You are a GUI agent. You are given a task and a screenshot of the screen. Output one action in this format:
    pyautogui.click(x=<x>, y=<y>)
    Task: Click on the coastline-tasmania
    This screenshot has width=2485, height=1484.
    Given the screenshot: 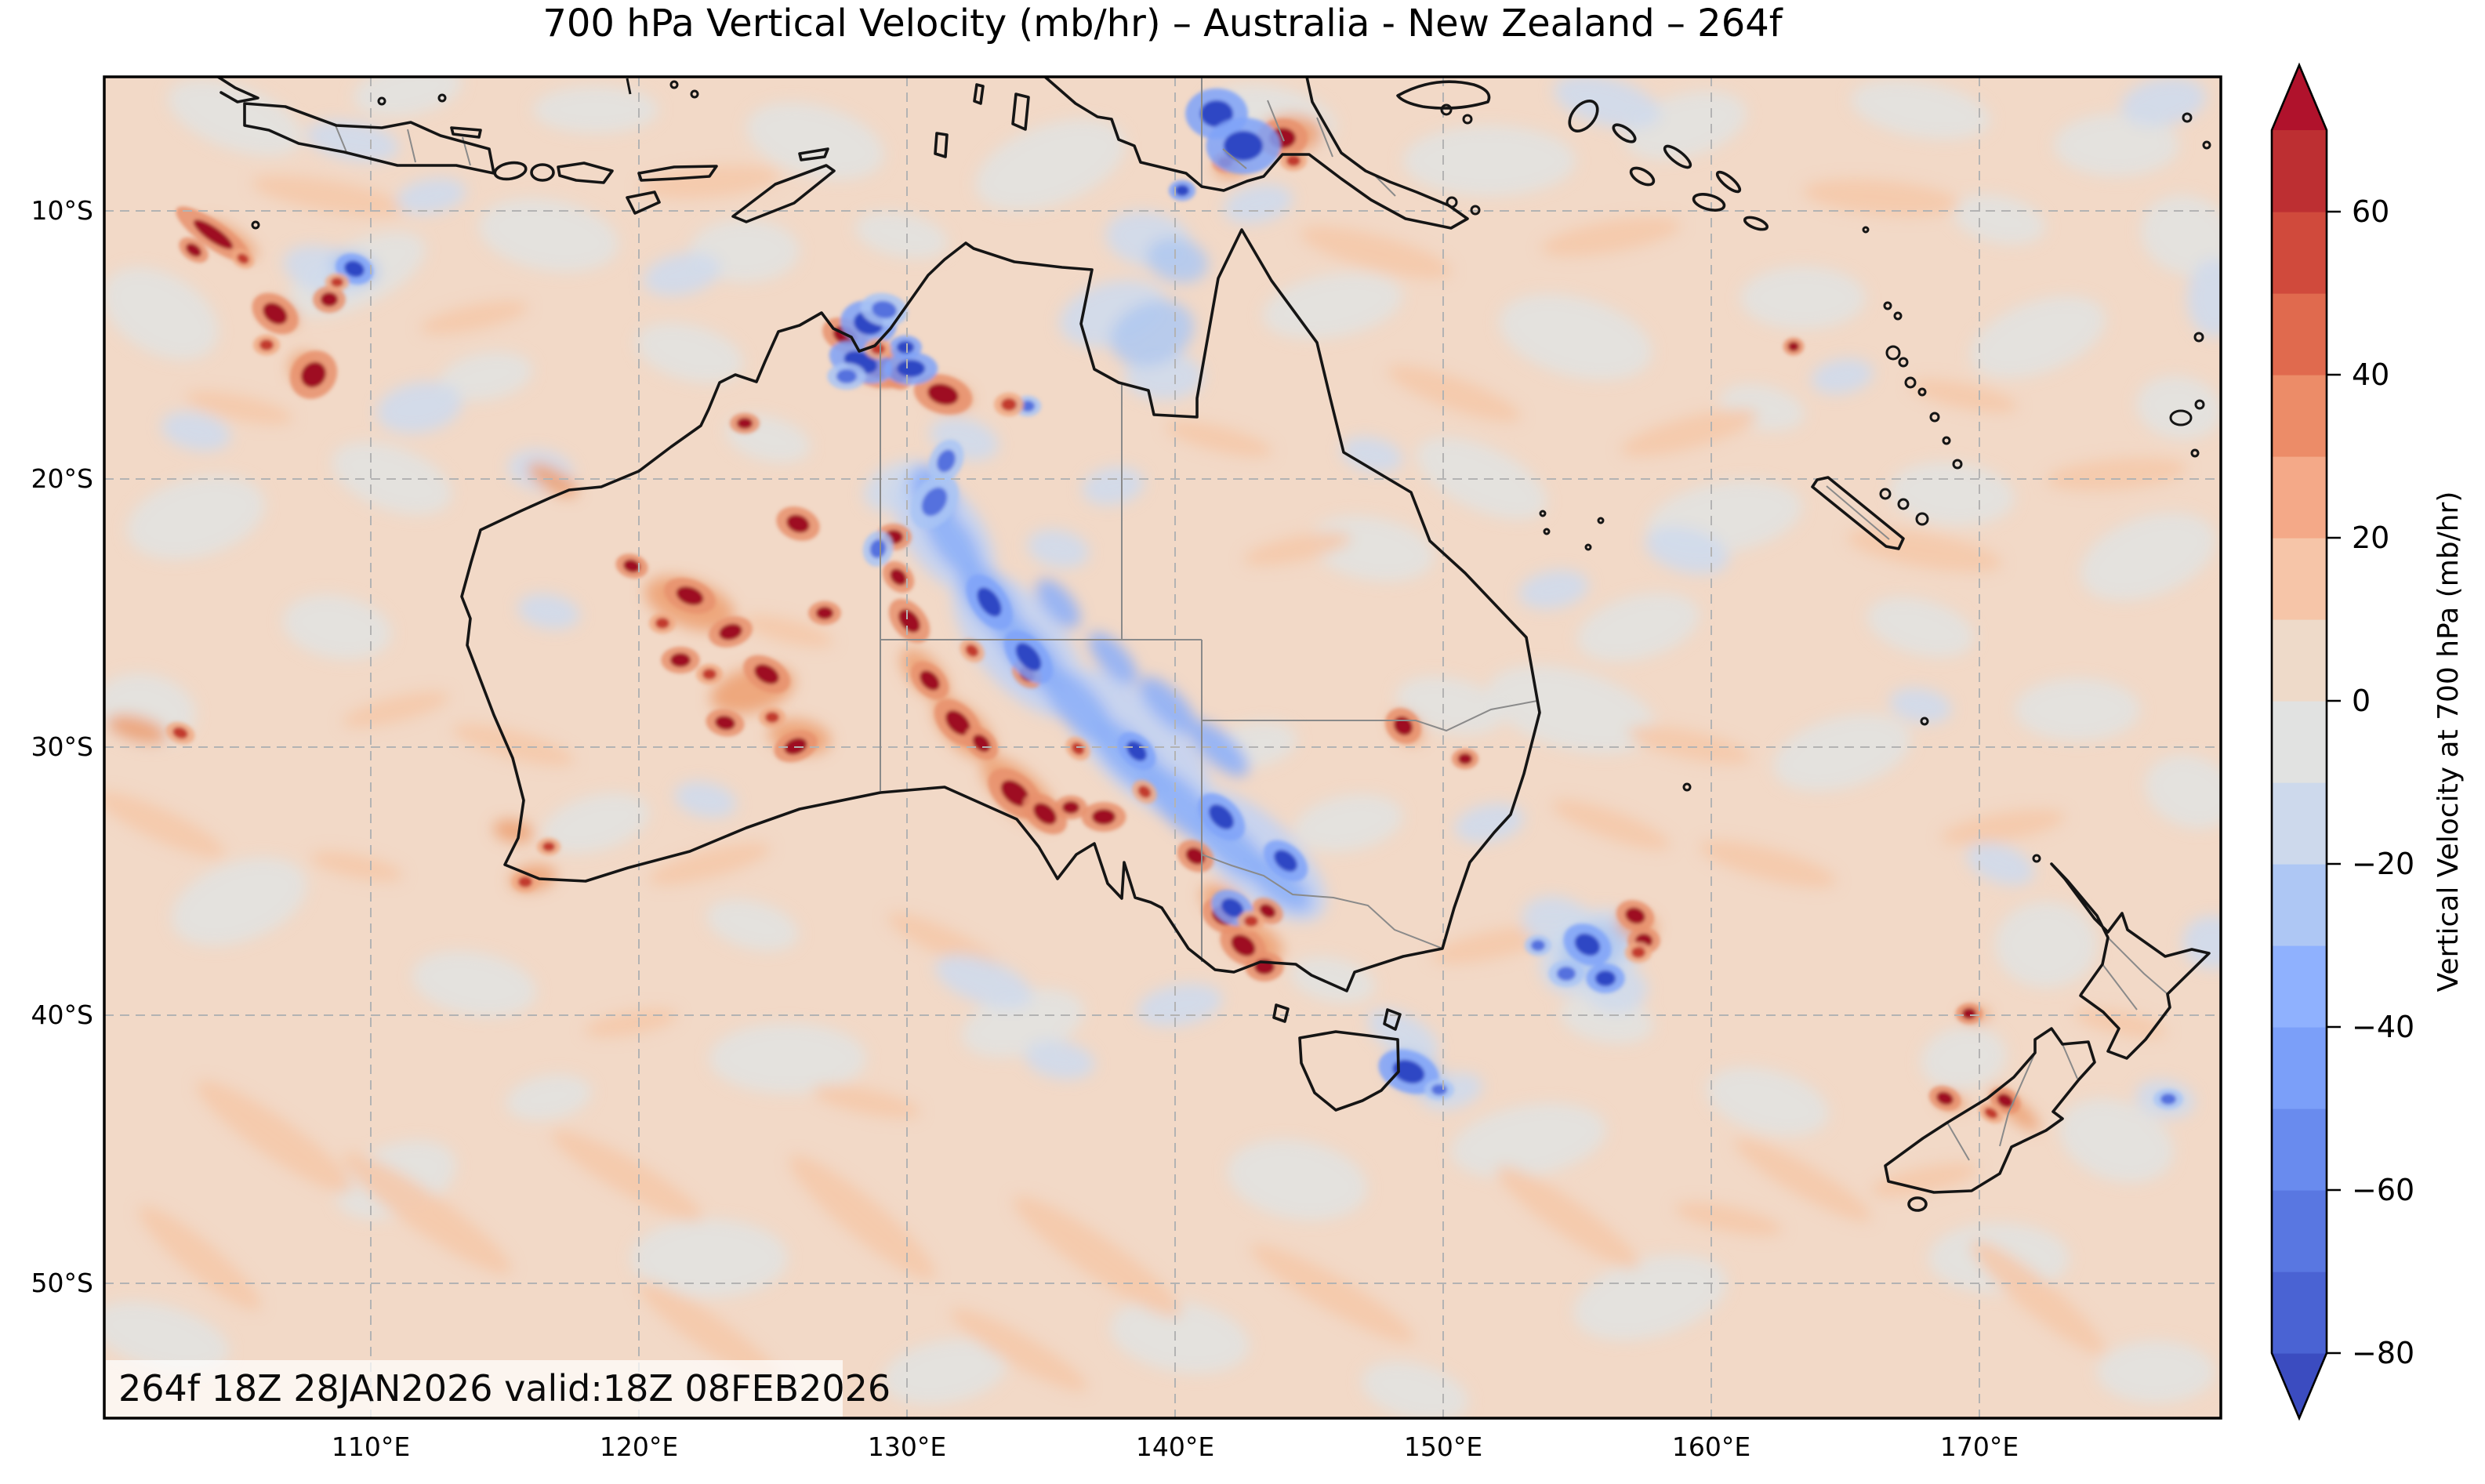 What is the action you would take?
    pyautogui.click(x=1349, y=1071)
    